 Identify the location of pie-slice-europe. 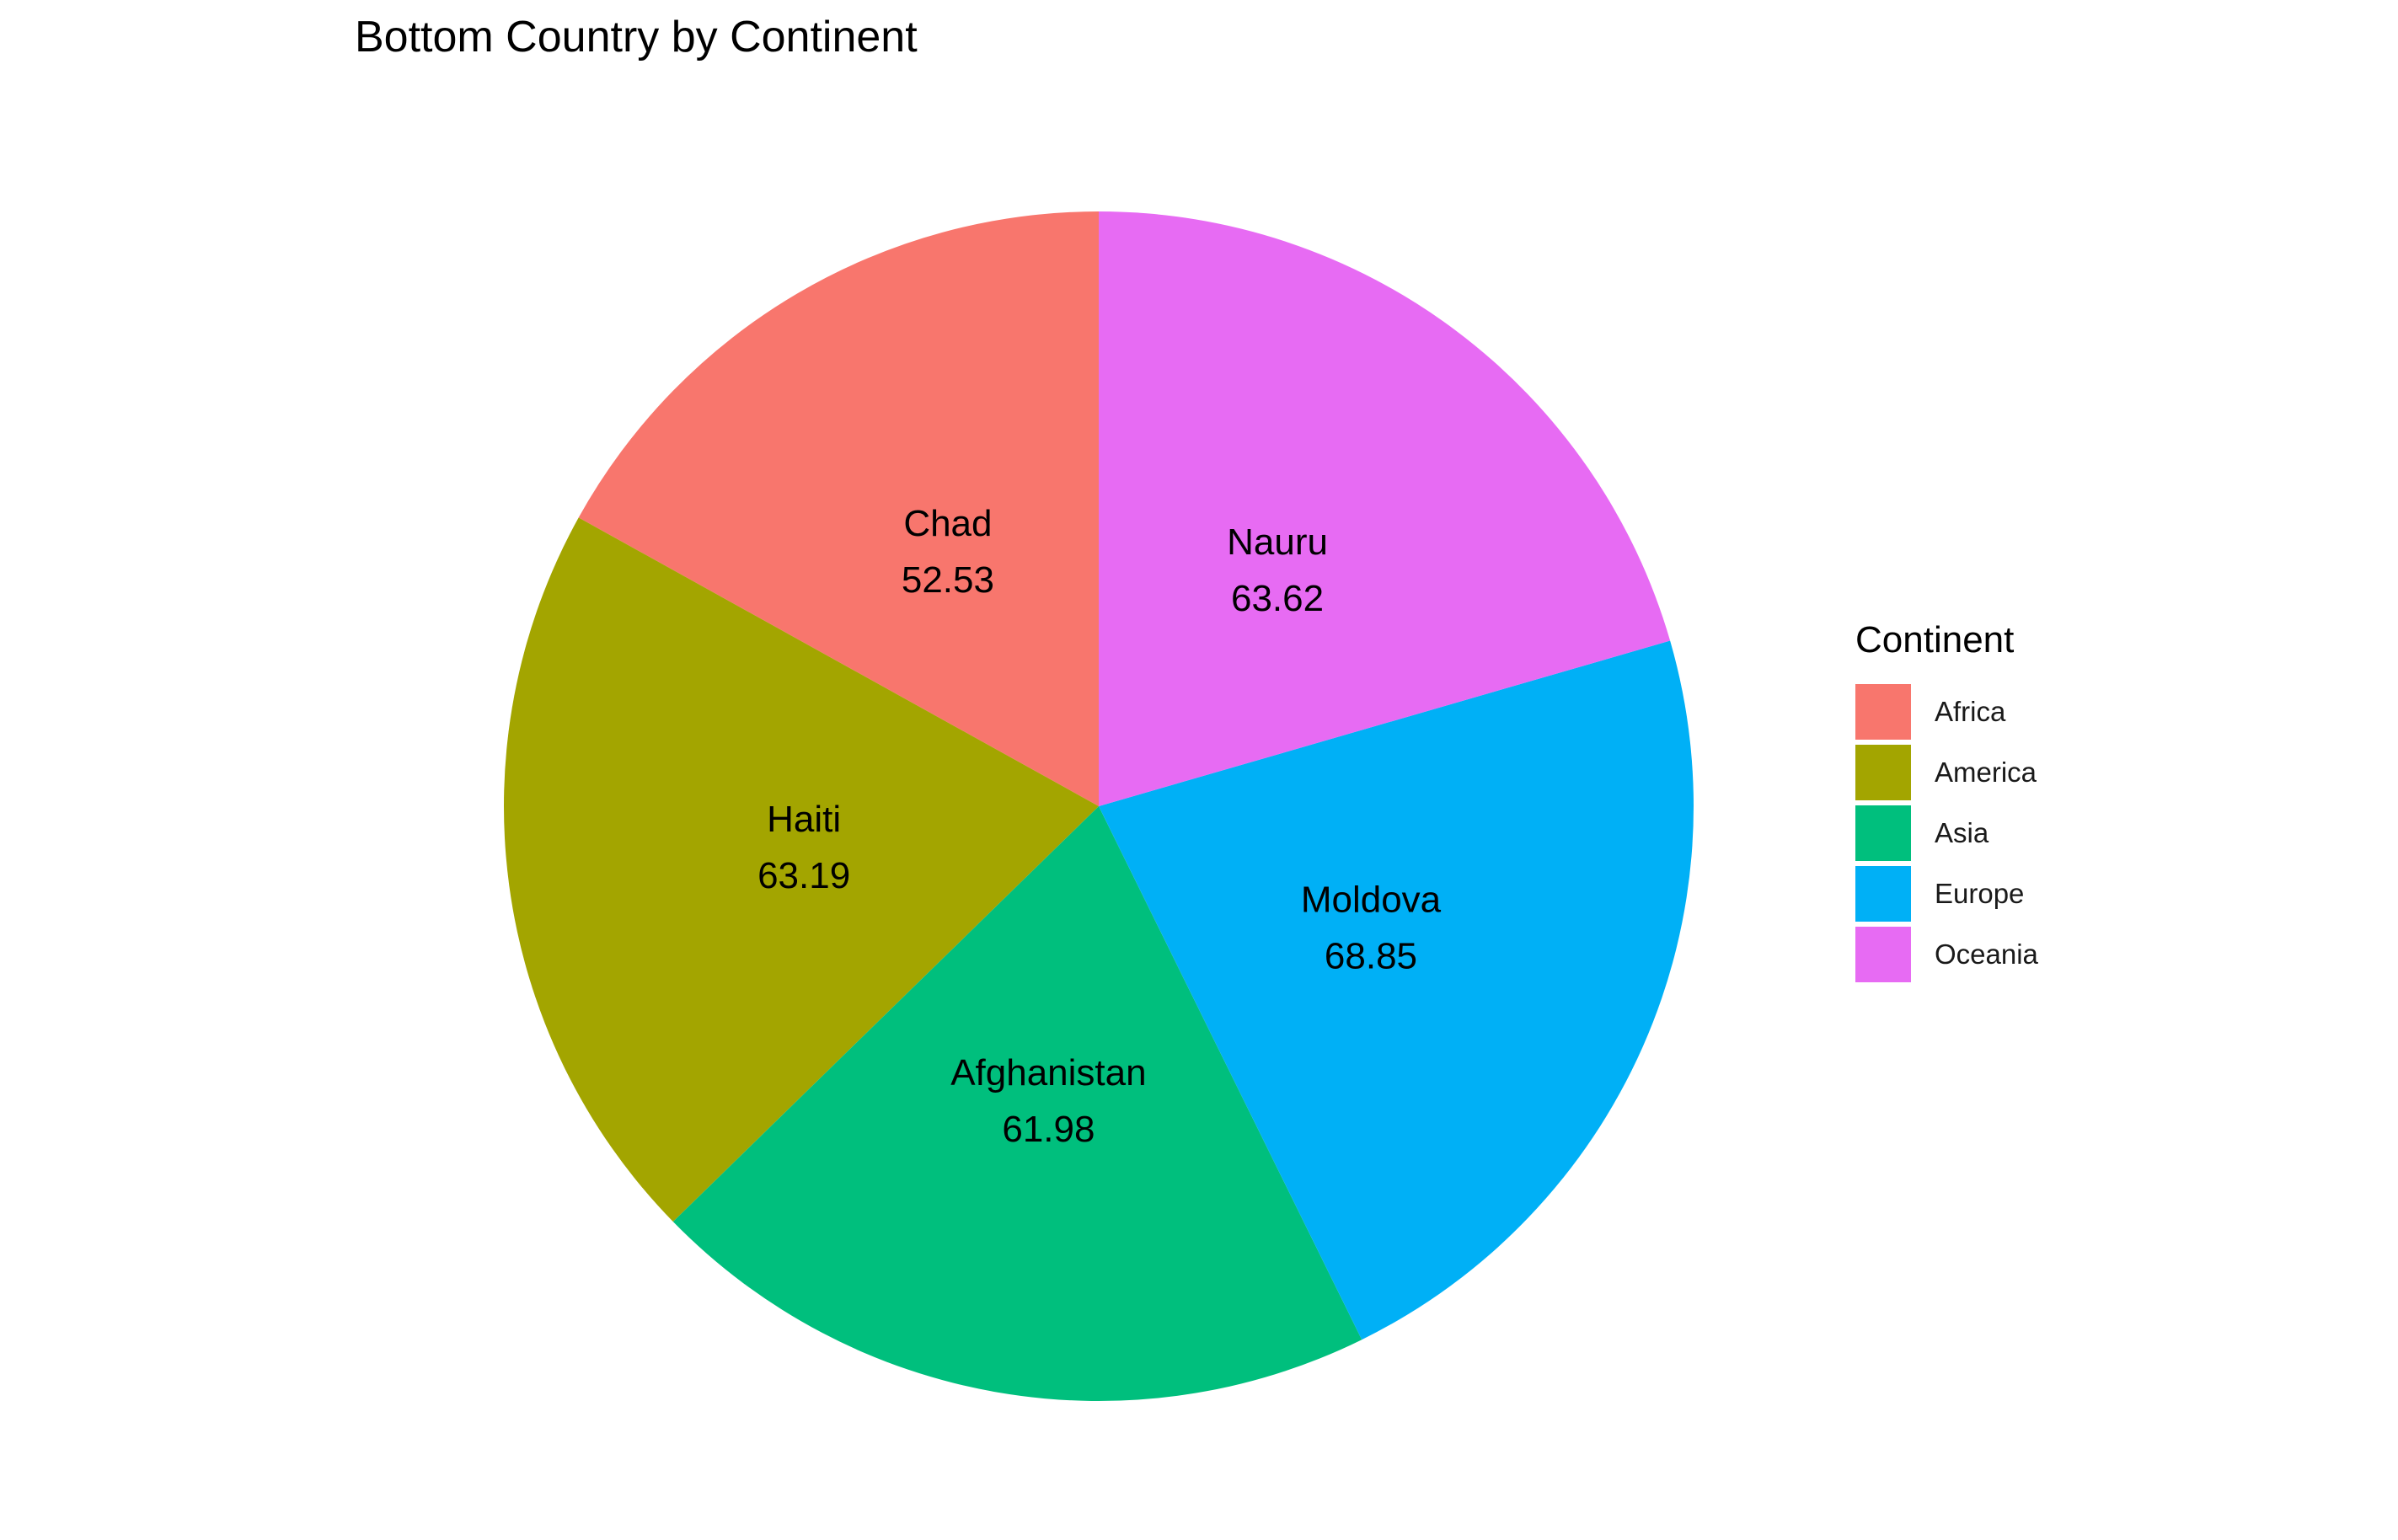
(1396, 990).